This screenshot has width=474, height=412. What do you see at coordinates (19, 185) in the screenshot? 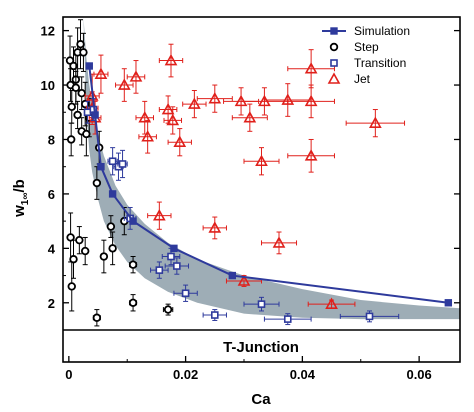
I see `y-axis-label-tail: /b` at bounding box center [19, 185].